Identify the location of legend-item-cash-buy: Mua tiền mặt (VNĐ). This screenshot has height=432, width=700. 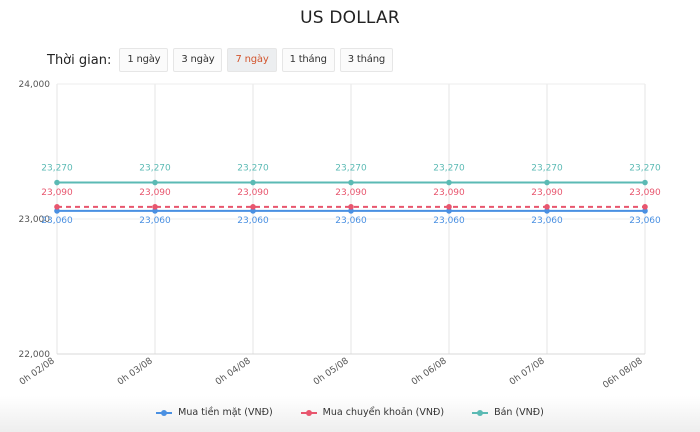
(214, 412).